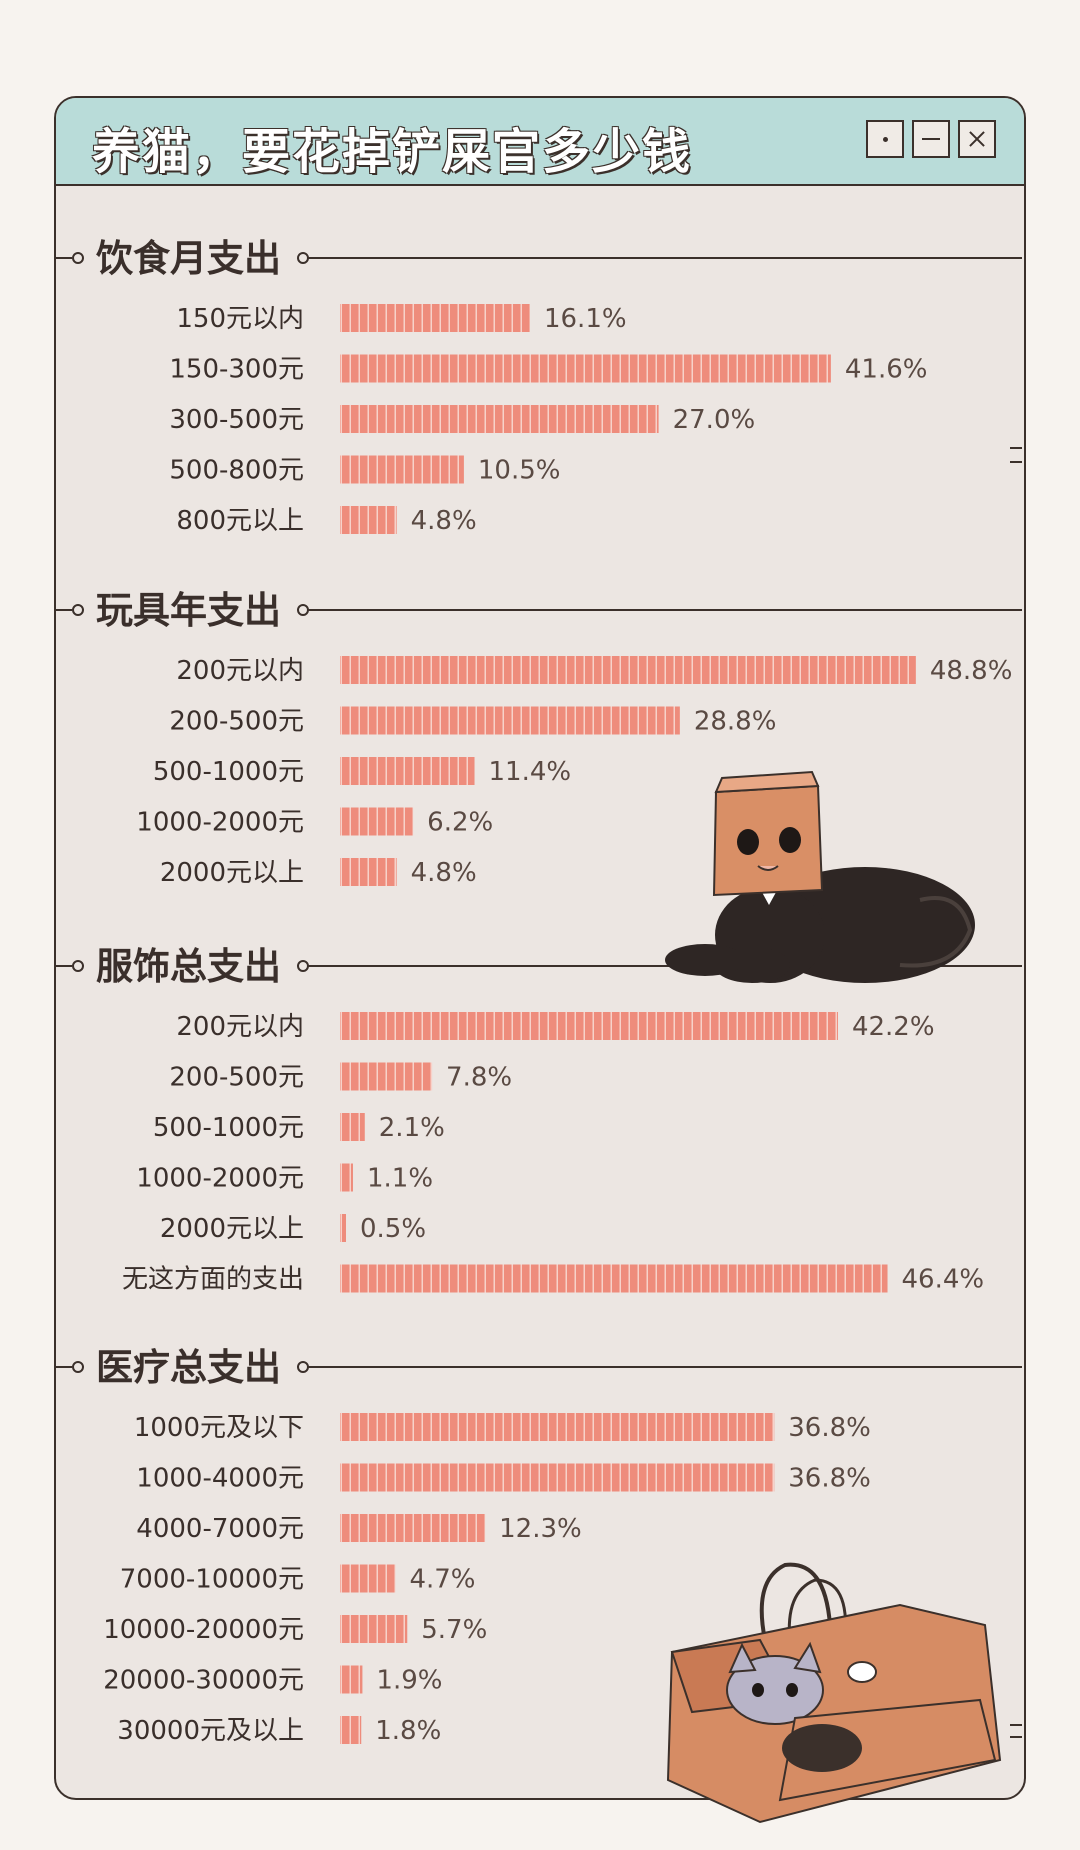  Describe the element at coordinates (188, 610) in the screenshot. I see `section-title: 玩具年支出` at that location.